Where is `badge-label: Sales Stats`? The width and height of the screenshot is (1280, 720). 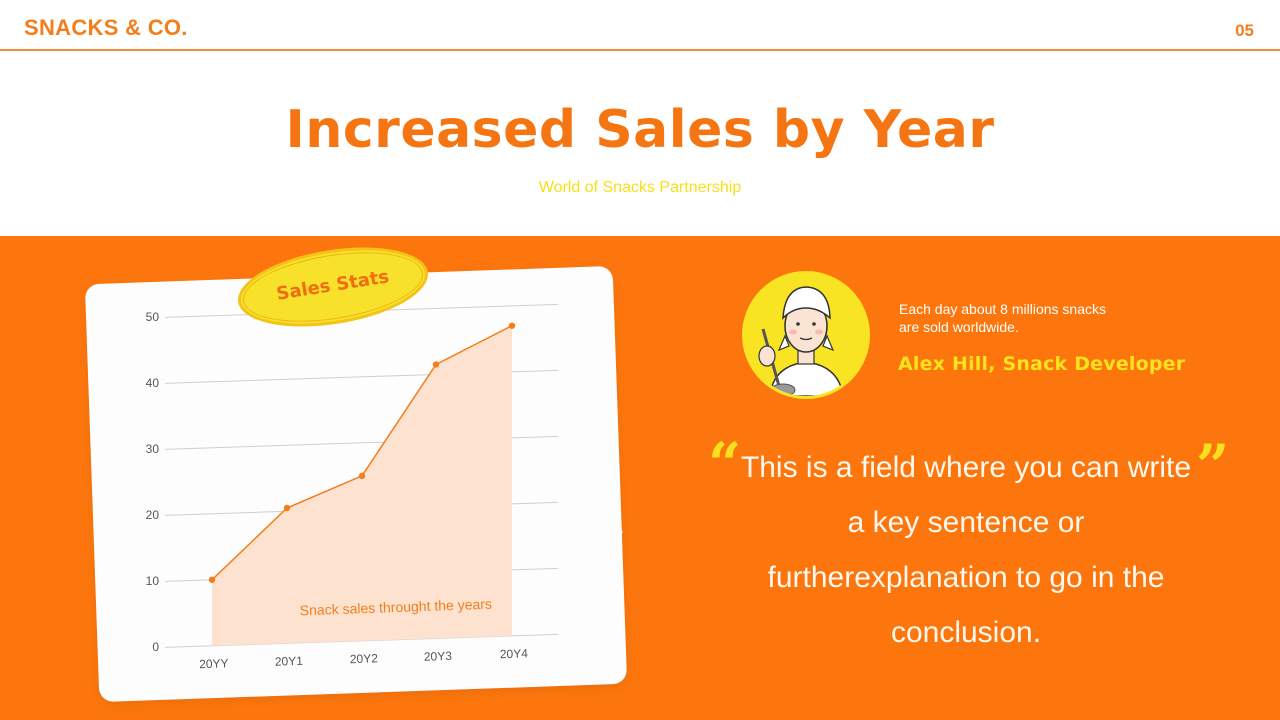
badge-label: Sales Stats is located at coordinates (333, 285).